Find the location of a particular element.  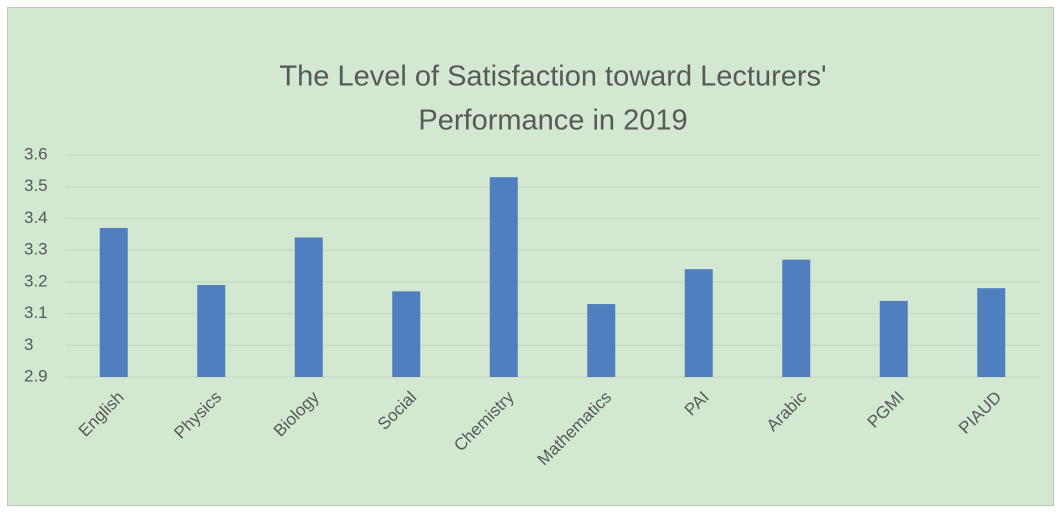

y-tick-label: 2.9 is located at coordinates (36, 375).